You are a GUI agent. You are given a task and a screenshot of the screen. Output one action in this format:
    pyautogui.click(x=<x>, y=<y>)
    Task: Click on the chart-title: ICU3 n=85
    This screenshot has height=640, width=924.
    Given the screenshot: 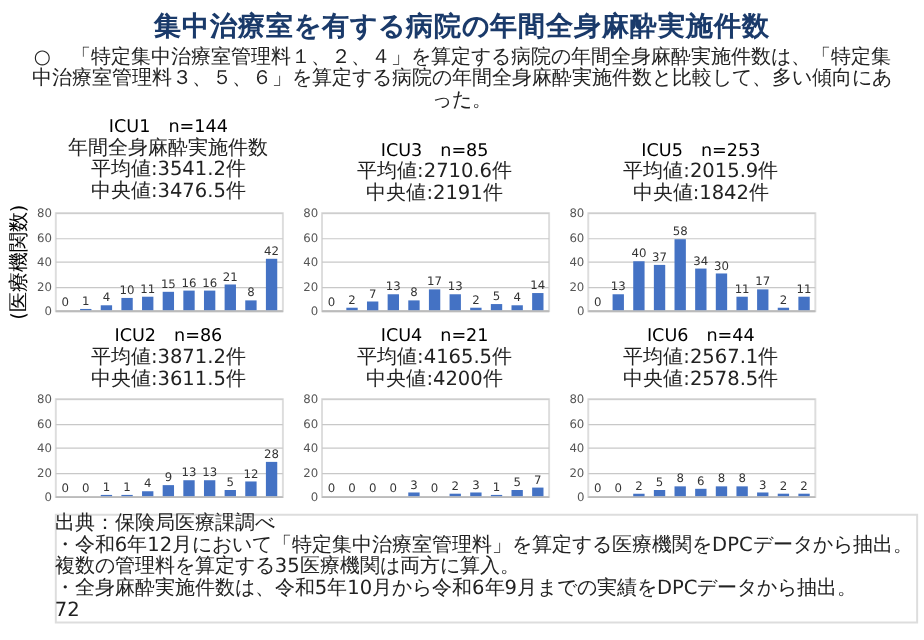 What is the action you would take?
    pyautogui.click(x=434, y=151)
    